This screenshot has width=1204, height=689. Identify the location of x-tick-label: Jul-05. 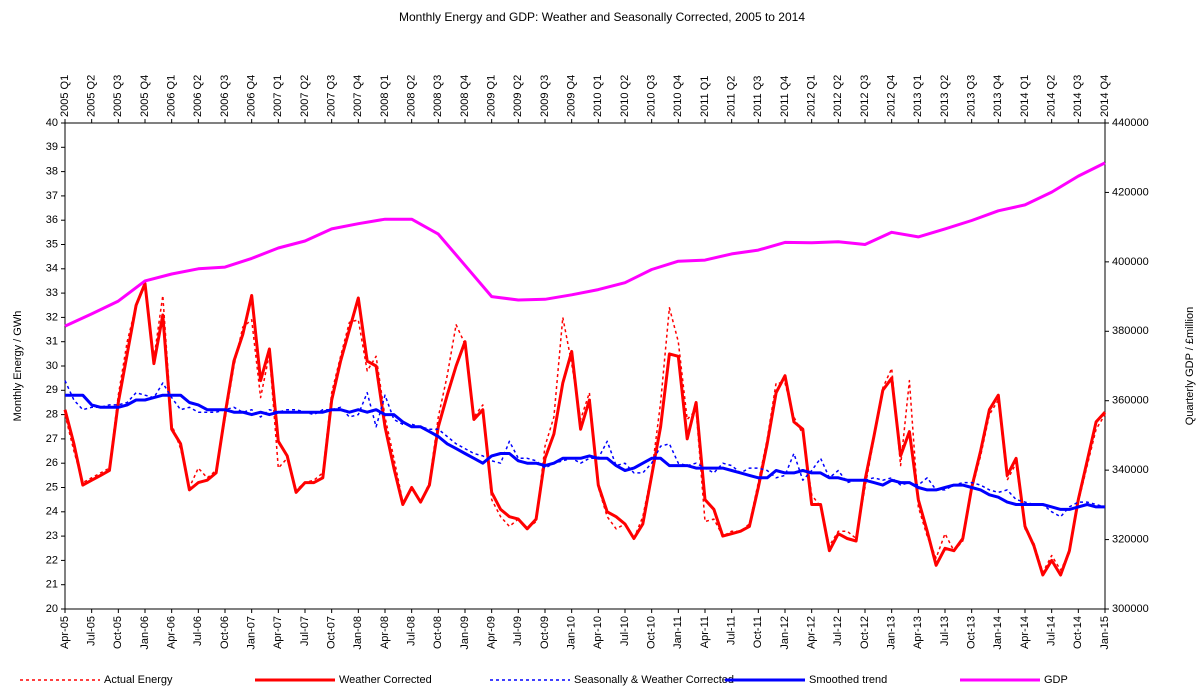
(92, 631).